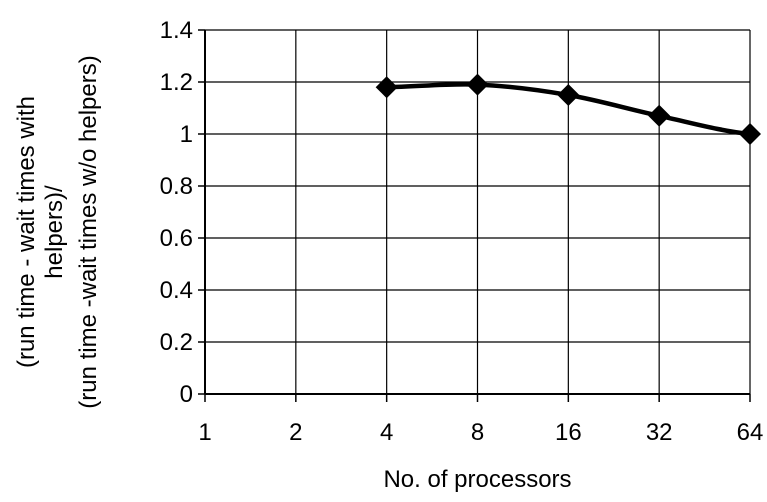 The image size is (767, 502). Describe the element at coordinates (659, 432) in the screenshot. I see `x-tick-label: 32` at that location.